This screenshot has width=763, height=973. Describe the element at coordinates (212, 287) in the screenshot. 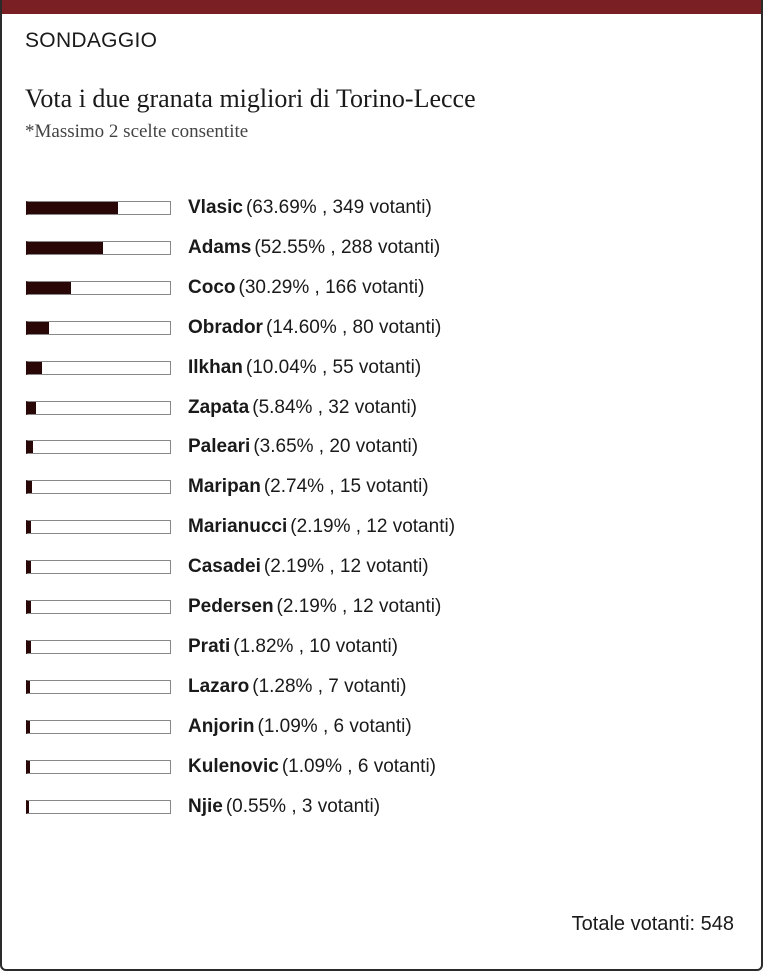

I see `option-name: Coco` at that location.